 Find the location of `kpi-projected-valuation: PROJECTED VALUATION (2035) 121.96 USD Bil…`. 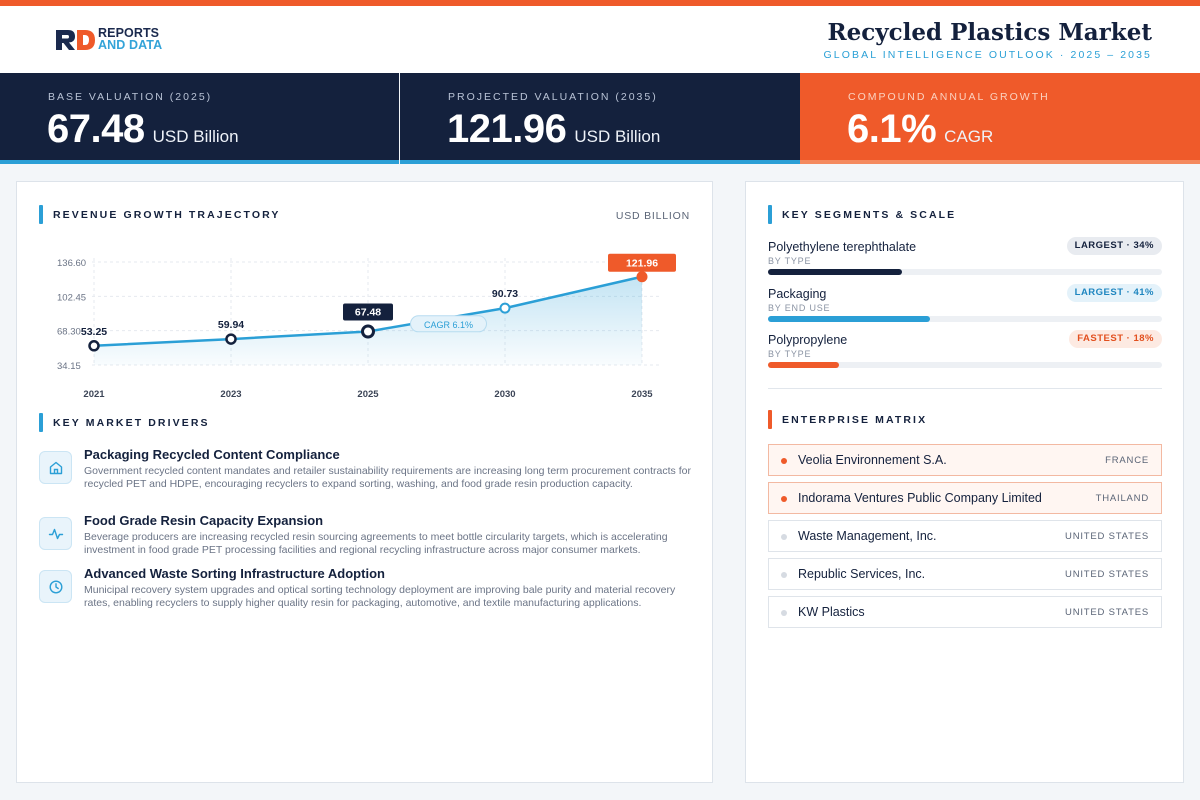

kpi-projected-valuation: PROJECTED VALUATION (2035) 121.96 USD Bil… is located at coordinates (600, 118).